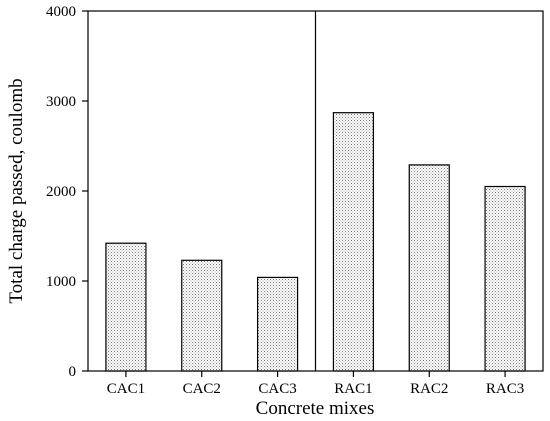  Describe the element at coordinates (429, 389) in the screenshot. I see `x-tick-label: RAC2` at that location.